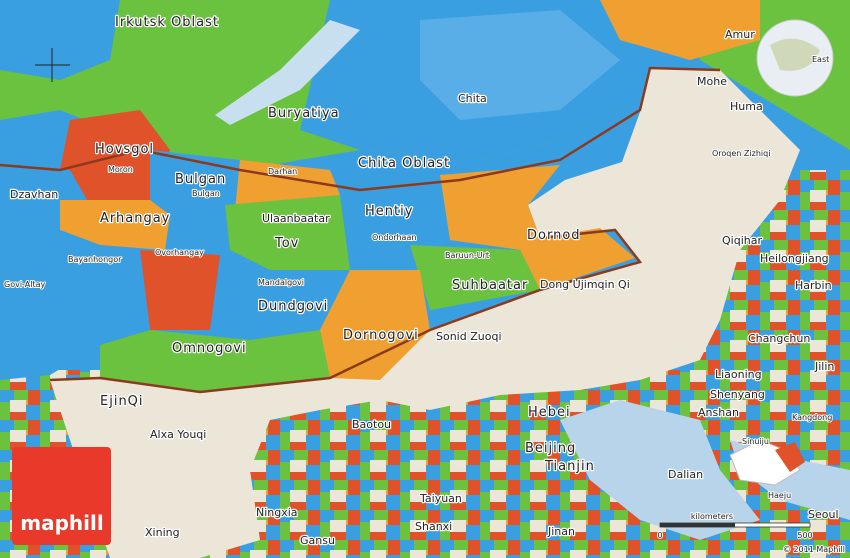 This screenshot has width=850, height=558. What do you see at coordinates (779, 495) in the screenshot?
I see `place-label: Haeju` at bounding box center [779, 495].